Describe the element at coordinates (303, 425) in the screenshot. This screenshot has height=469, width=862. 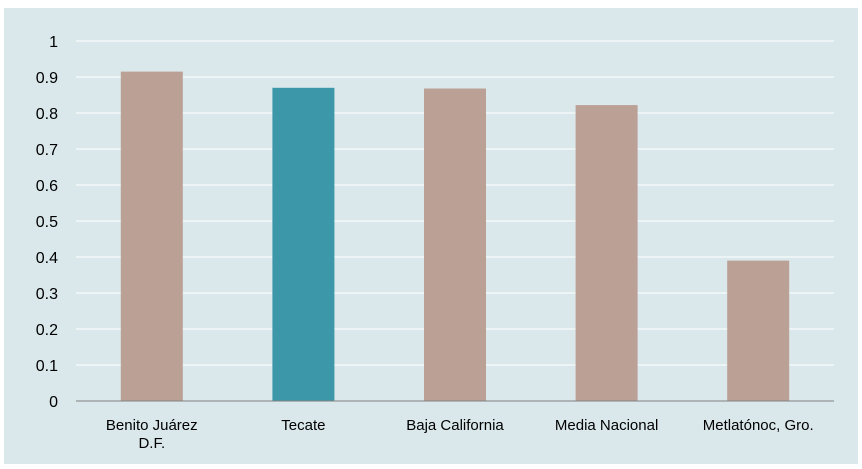
I see `x-tick-label: Tecate` at that location.